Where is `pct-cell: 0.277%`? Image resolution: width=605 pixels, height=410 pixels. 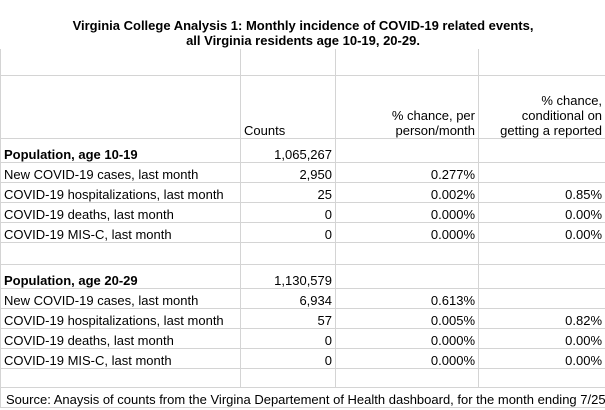 pct-cell: 0.277% is located at coordinates (407, 172).